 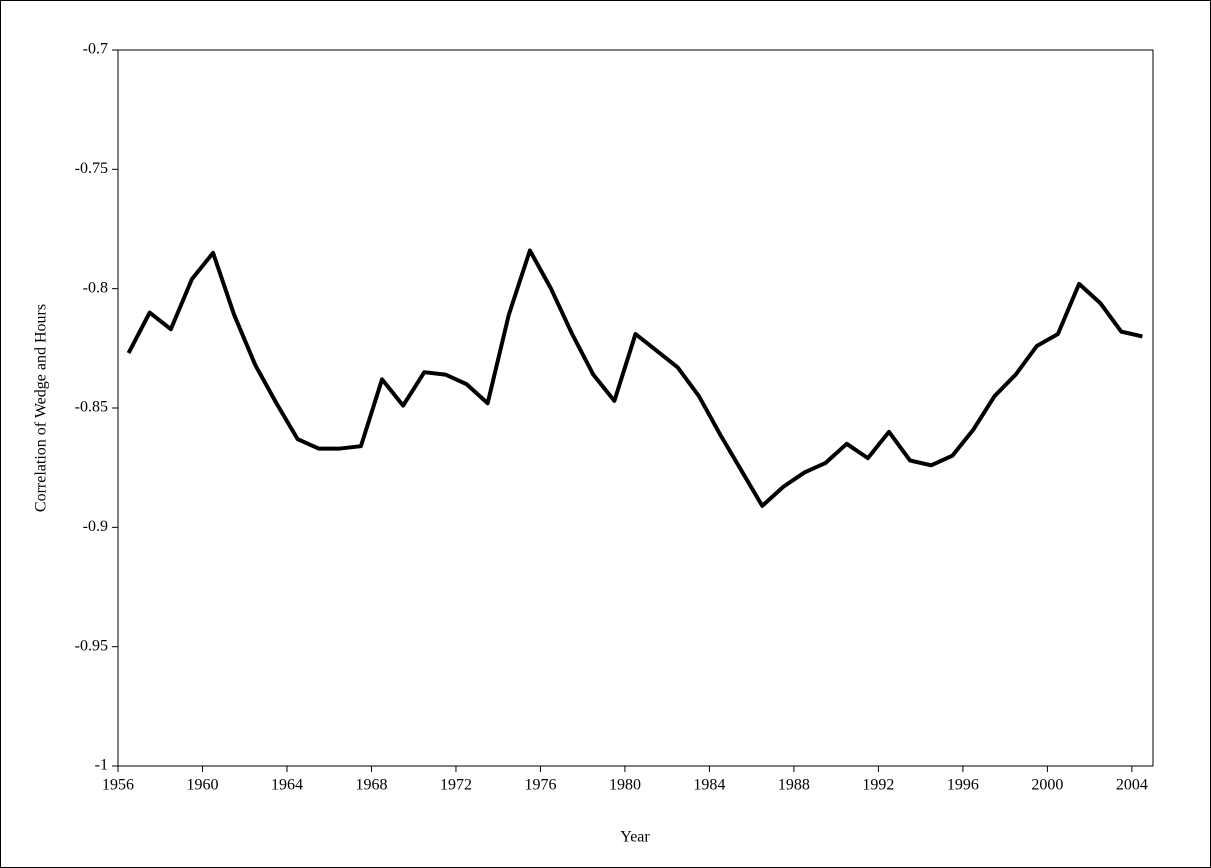 I want to click on y-axis-label: Correlation of Wedge and Hours, so click(x=41, y=408).